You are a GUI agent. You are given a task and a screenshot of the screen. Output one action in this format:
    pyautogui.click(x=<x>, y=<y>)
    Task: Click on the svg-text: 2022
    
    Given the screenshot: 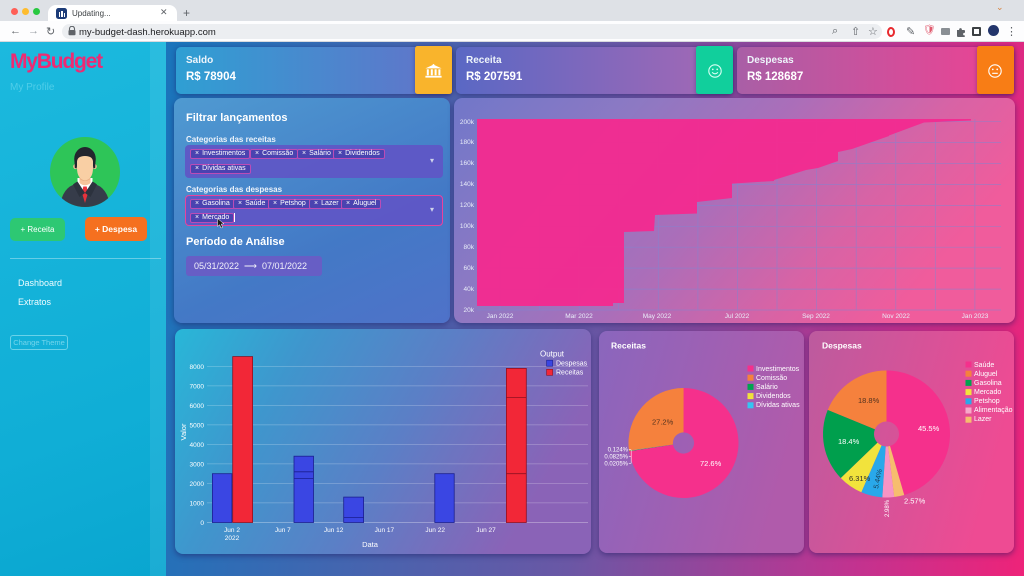 What is the action you would take?
    pyautogui.click(x=232, y=538)
    